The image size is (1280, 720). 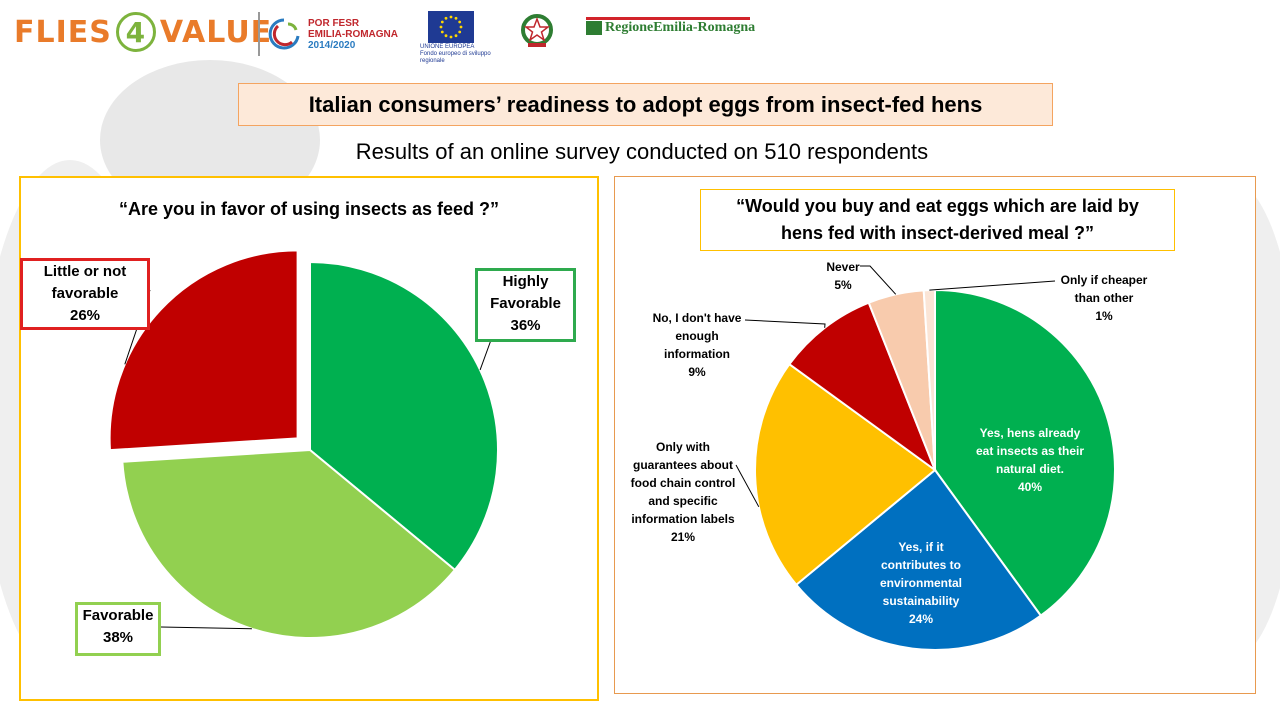 I want to click on label-line: Yes, if it, so click(x=921, y=547).